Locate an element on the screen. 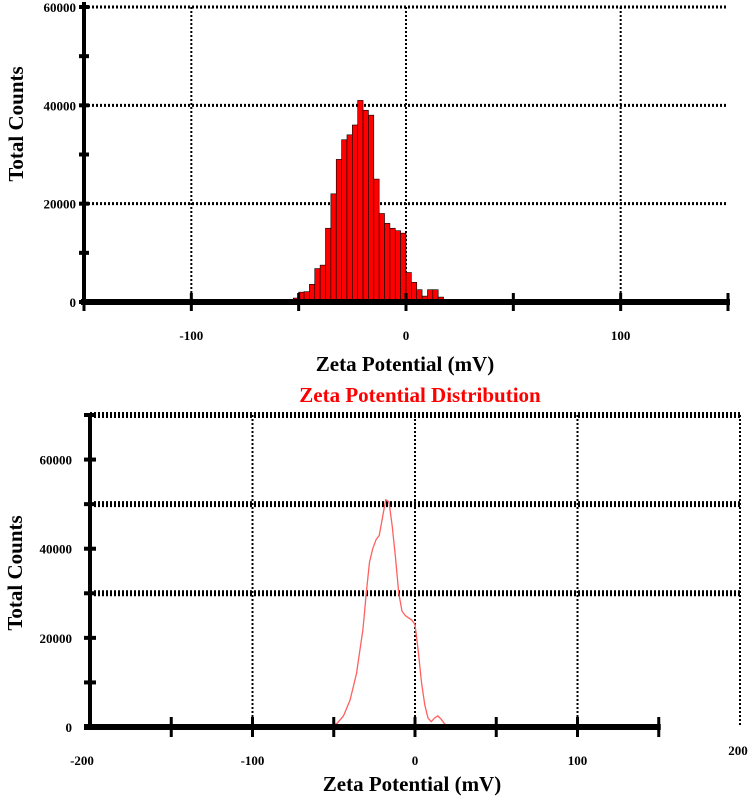  x-tick-label: -200 is located at coordinates (82, 760).